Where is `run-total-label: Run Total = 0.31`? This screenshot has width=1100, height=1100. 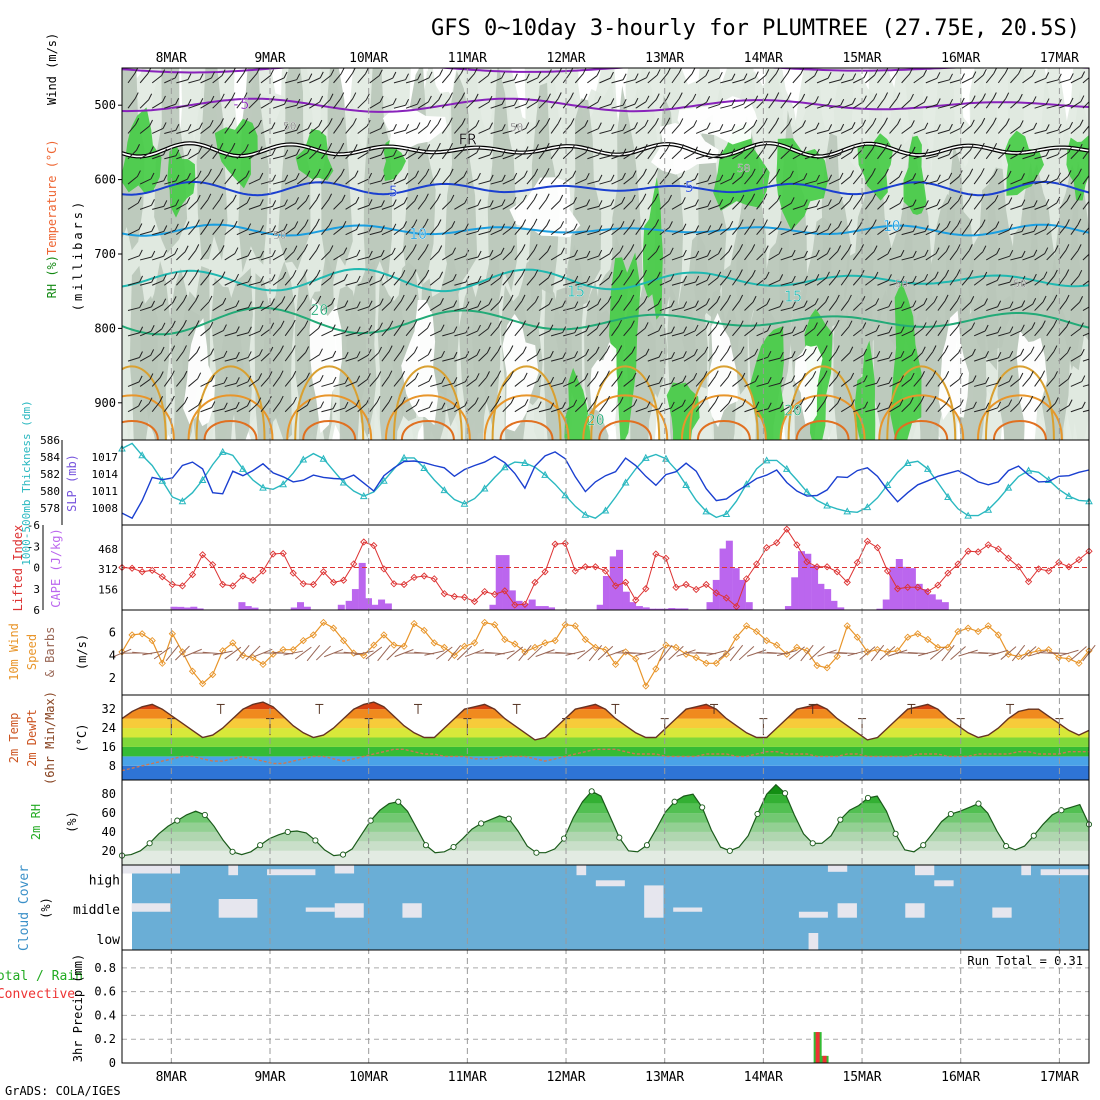 run-total-label: Run Total = 0.31 is located at coordinates (1025, 961).